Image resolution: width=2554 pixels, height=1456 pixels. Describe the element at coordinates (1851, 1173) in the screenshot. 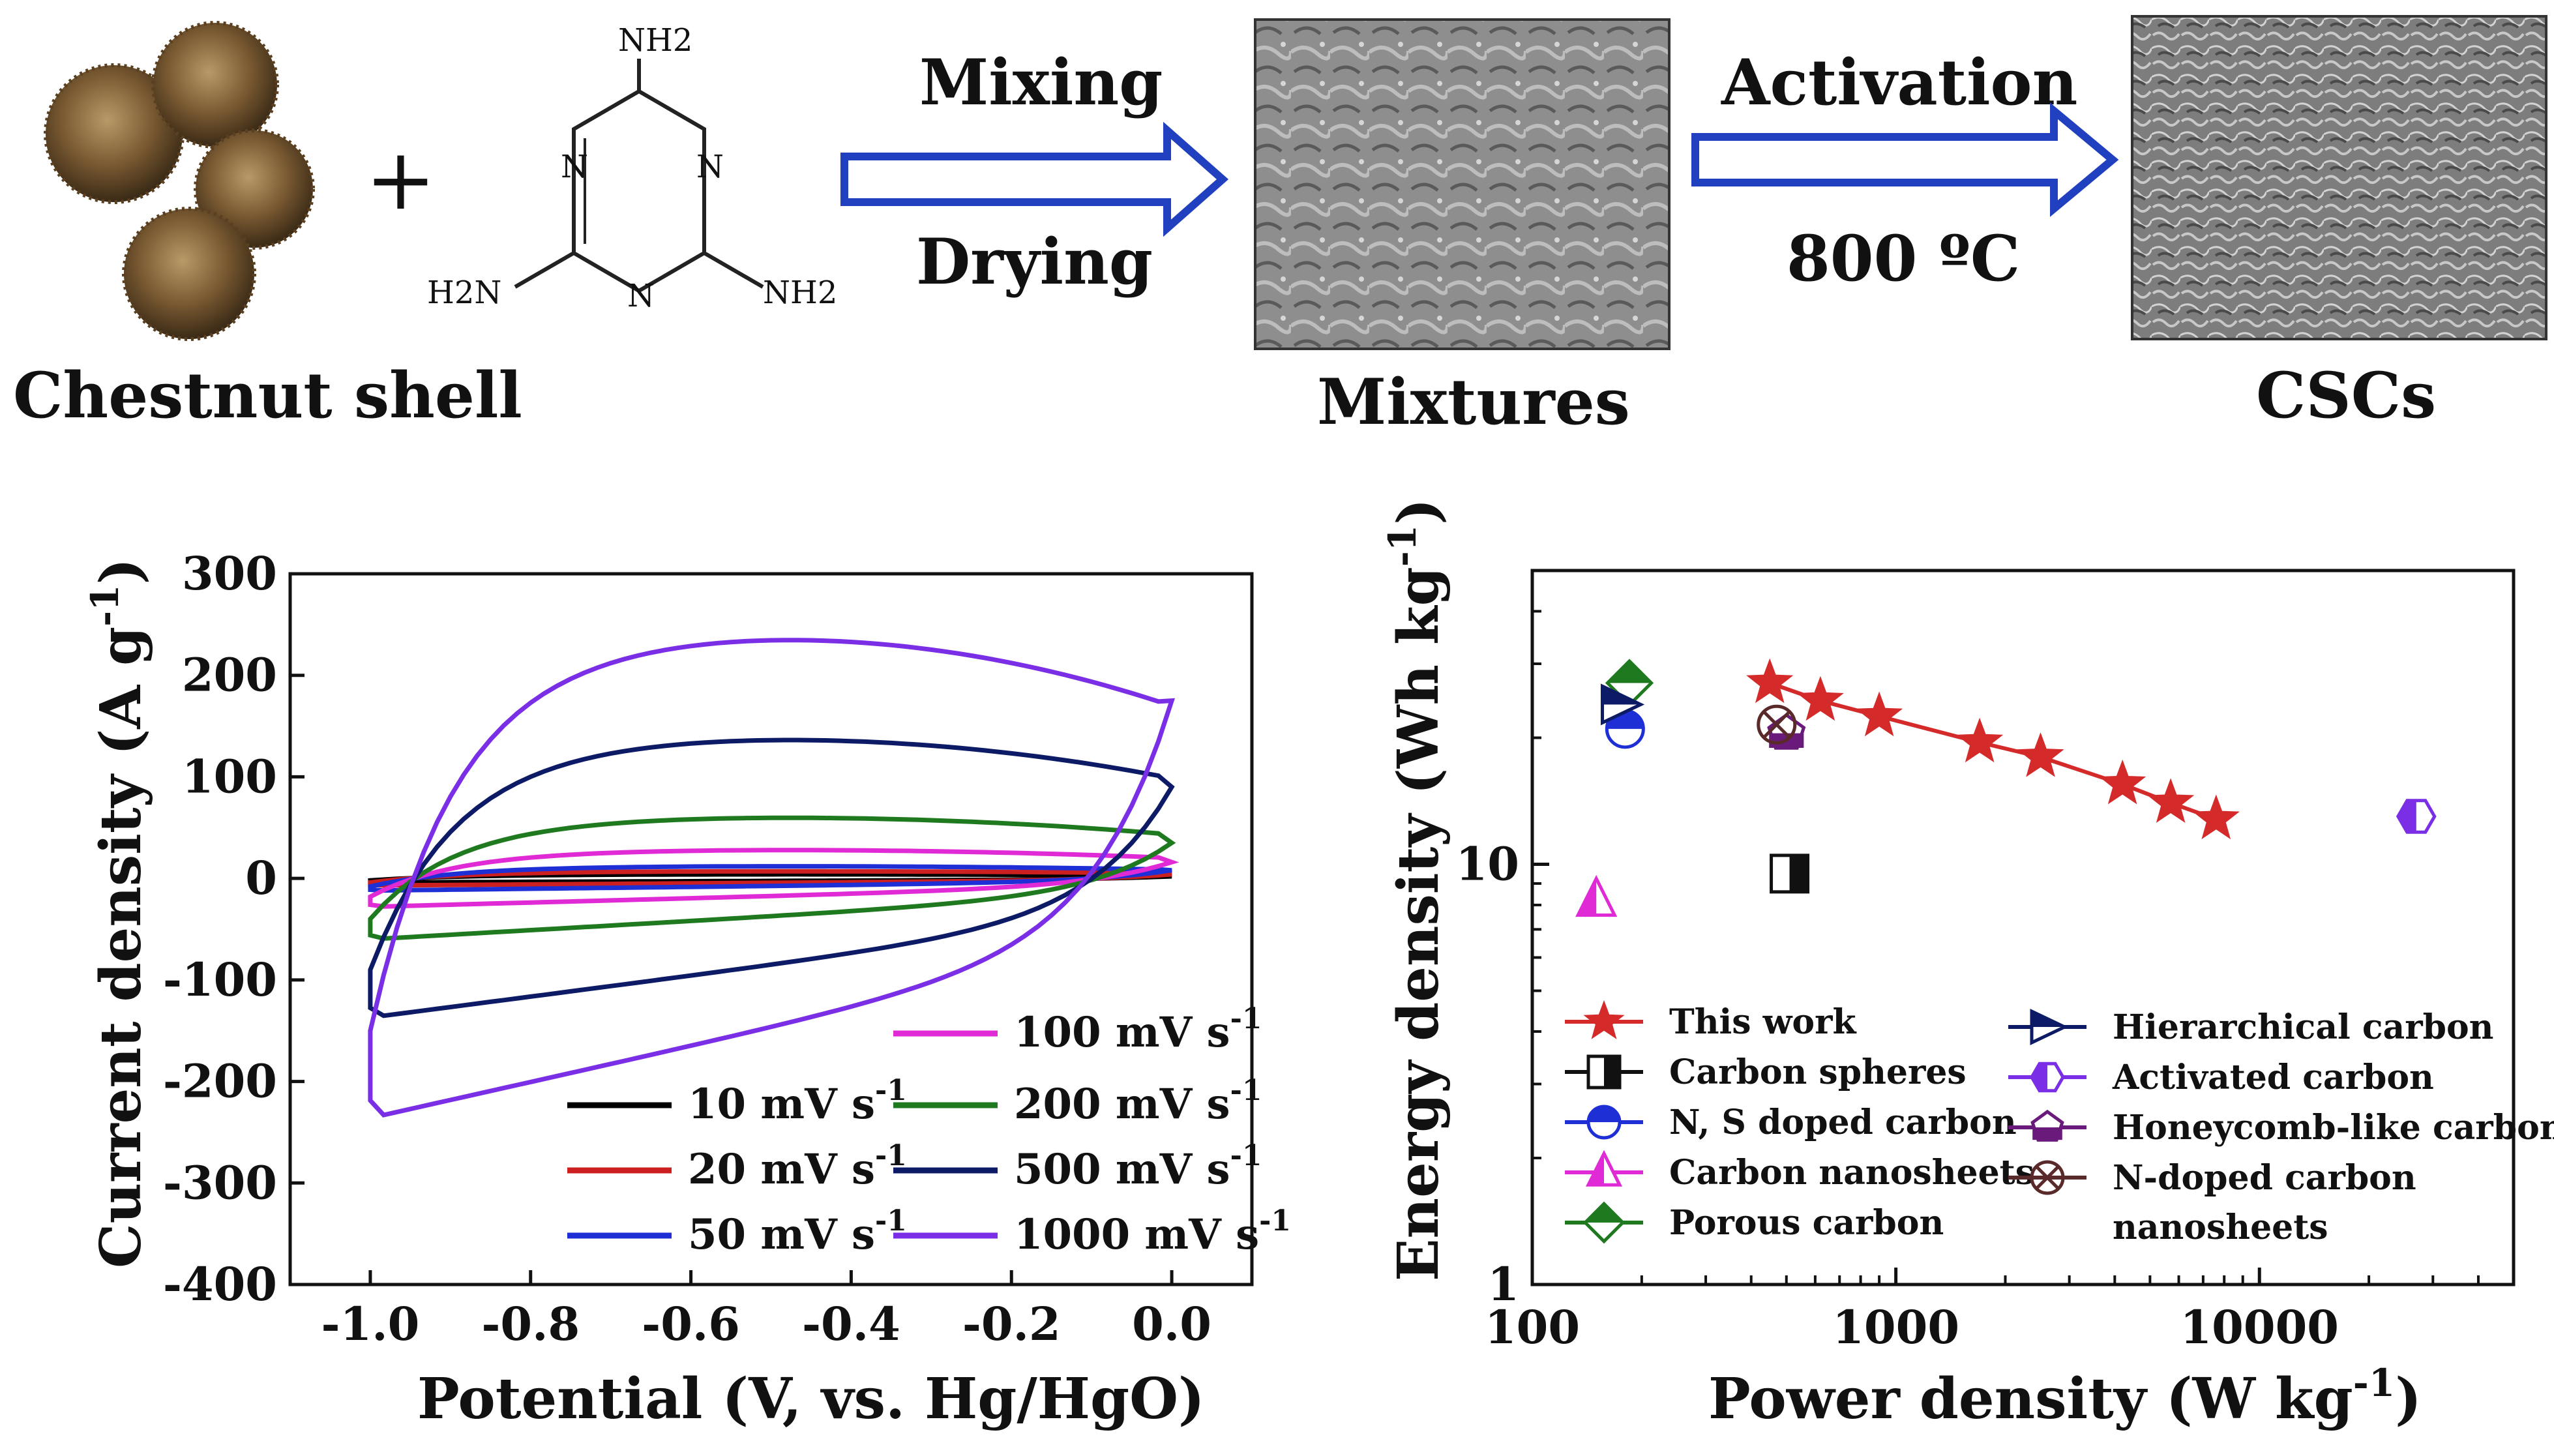

I see `ragone-legend-label: Carbon nanosheets` at that location.